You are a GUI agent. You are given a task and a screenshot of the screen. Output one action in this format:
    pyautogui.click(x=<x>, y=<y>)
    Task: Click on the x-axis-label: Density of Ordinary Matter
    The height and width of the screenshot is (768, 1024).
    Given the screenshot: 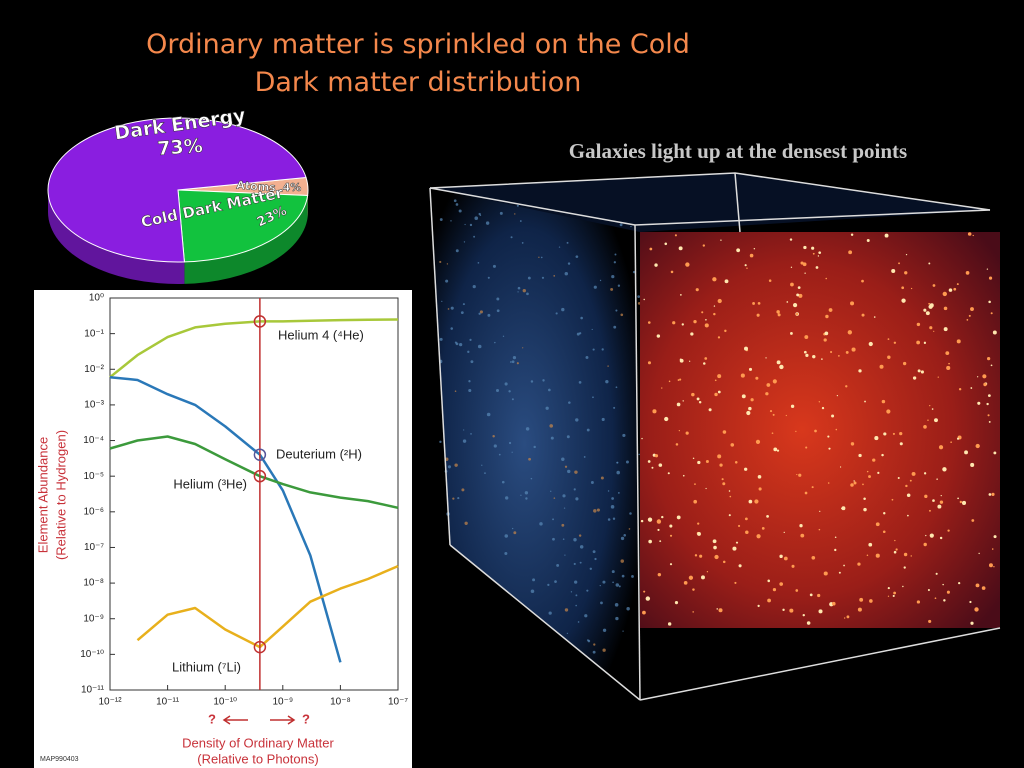 What is the action you would take?
    pyautogui.click(x=258, y=742)
    